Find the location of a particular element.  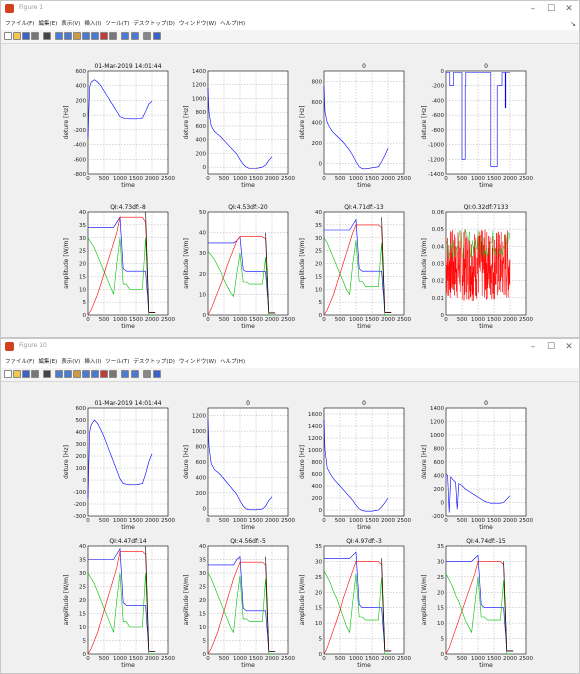

y-tick-label: 25 is located at coordinates (202, 588).